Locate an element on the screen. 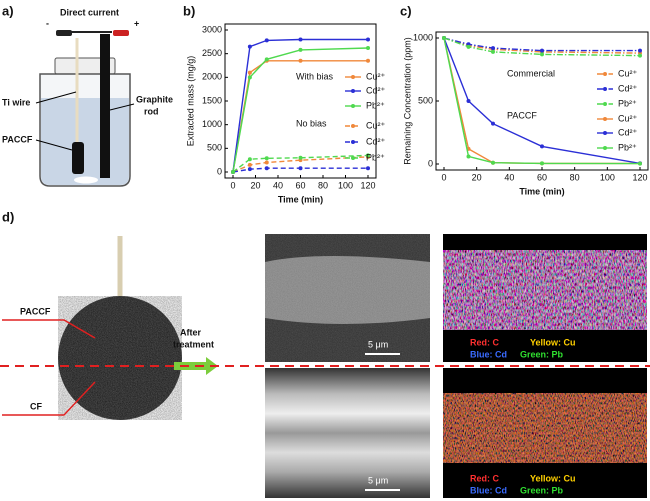 This screenshot has width=650, height=501. graphite-rod is located at coordinates (105, 106).